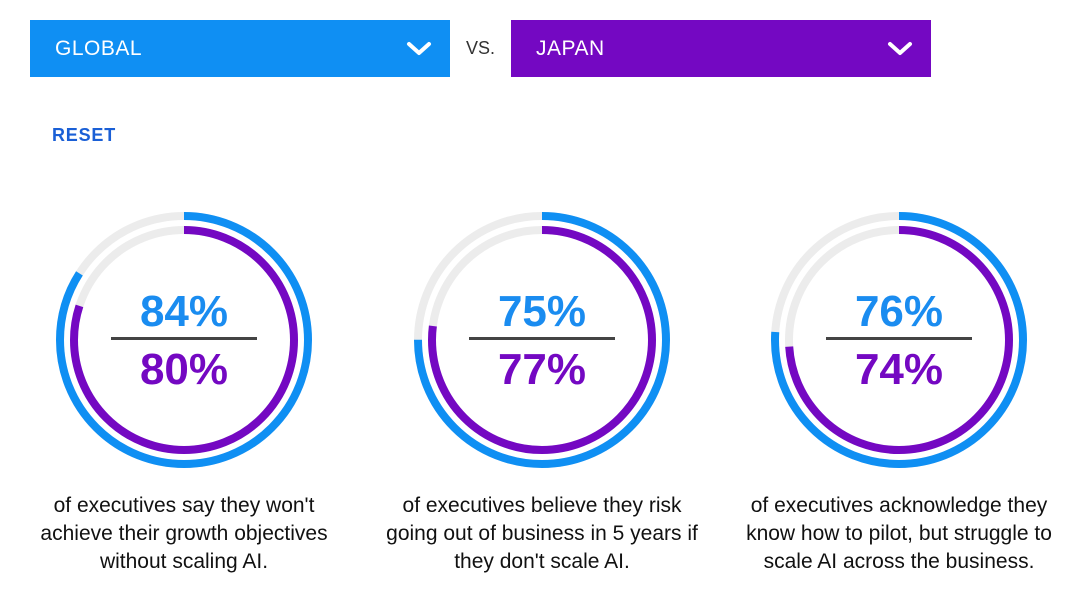 The height and width of the screenshot is (614, 1077). Describe the element at coordinates (184, 369) in the screenshot. I see `japan-value-label: 80%` at that location.